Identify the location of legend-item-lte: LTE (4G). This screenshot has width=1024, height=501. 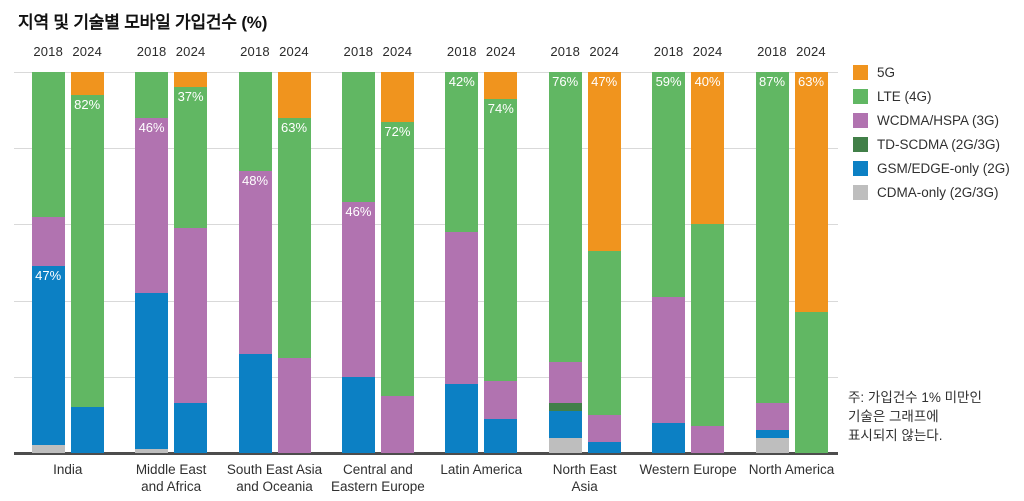
(931, 96).